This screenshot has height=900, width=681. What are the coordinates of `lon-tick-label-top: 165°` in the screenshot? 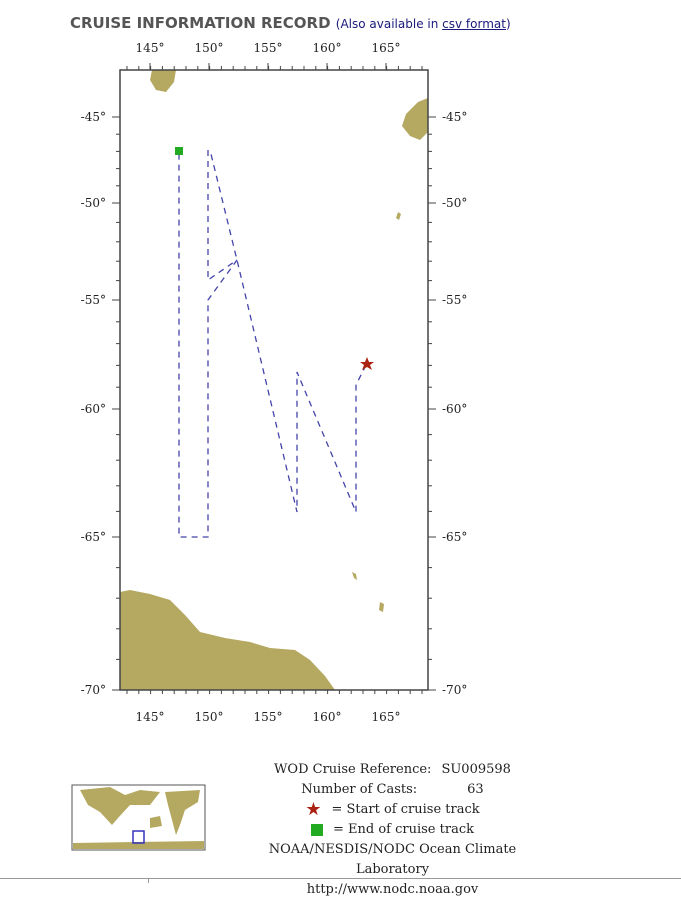 It's located at (386, 48).